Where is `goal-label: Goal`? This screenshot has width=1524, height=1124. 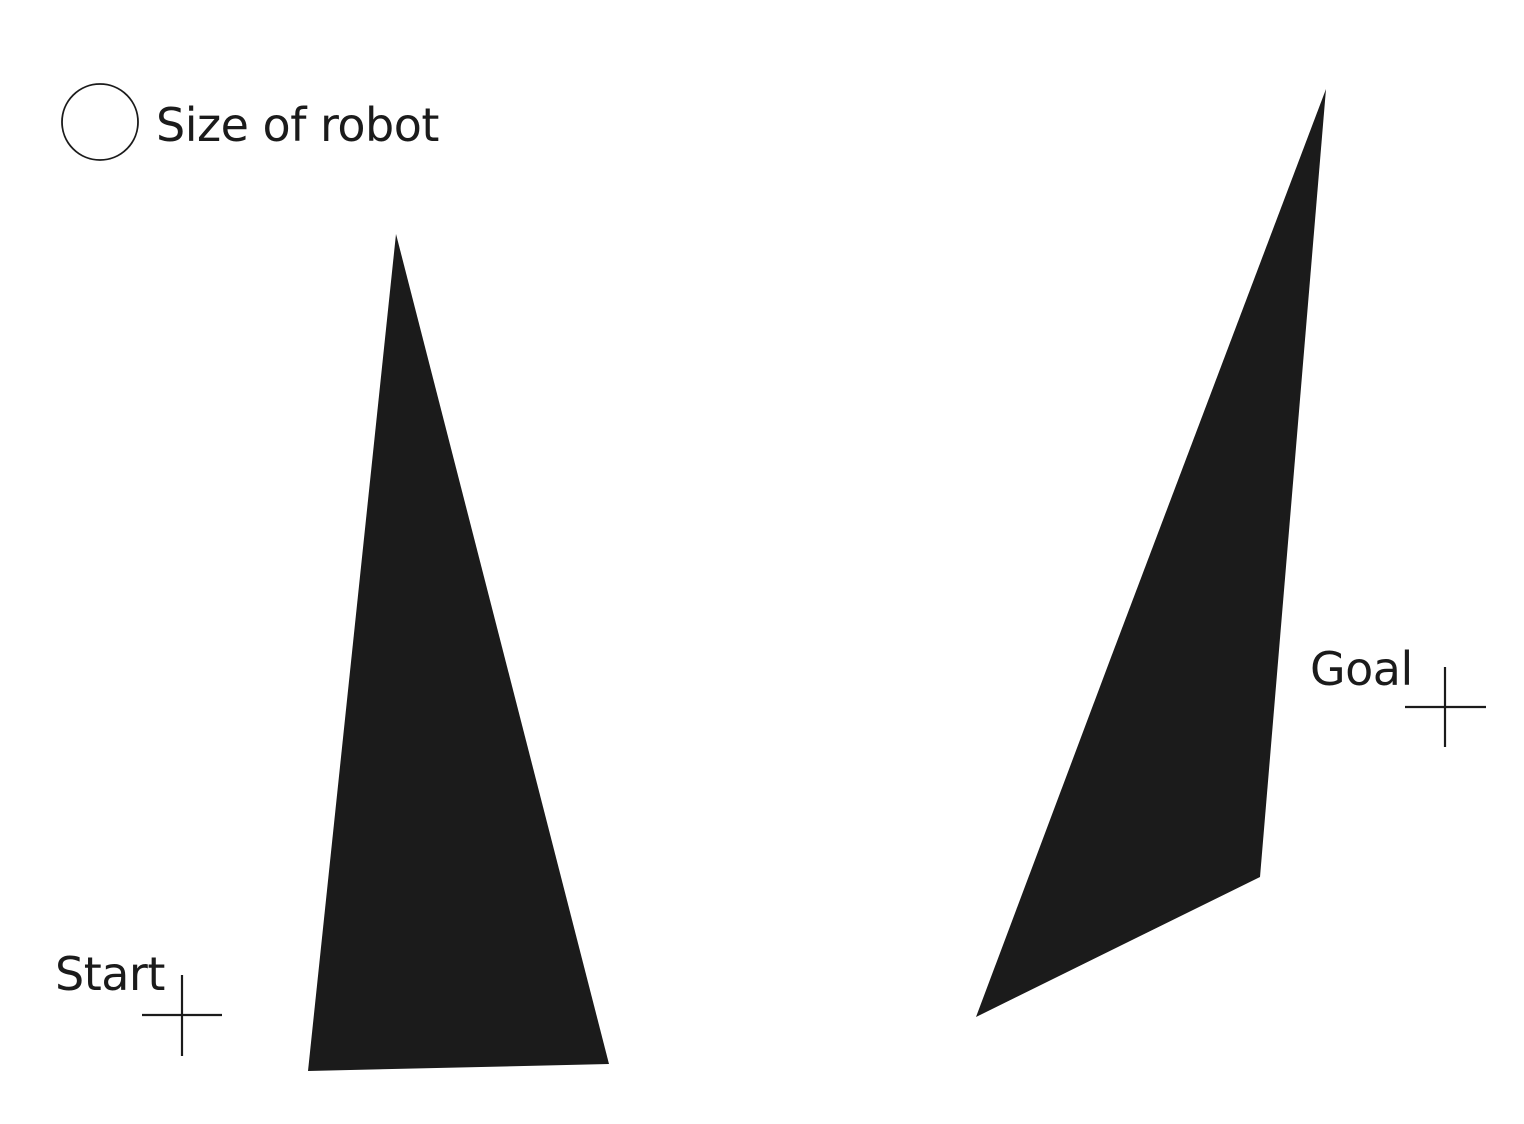 goal-label: Goal is located at coordinates (1361, 669).